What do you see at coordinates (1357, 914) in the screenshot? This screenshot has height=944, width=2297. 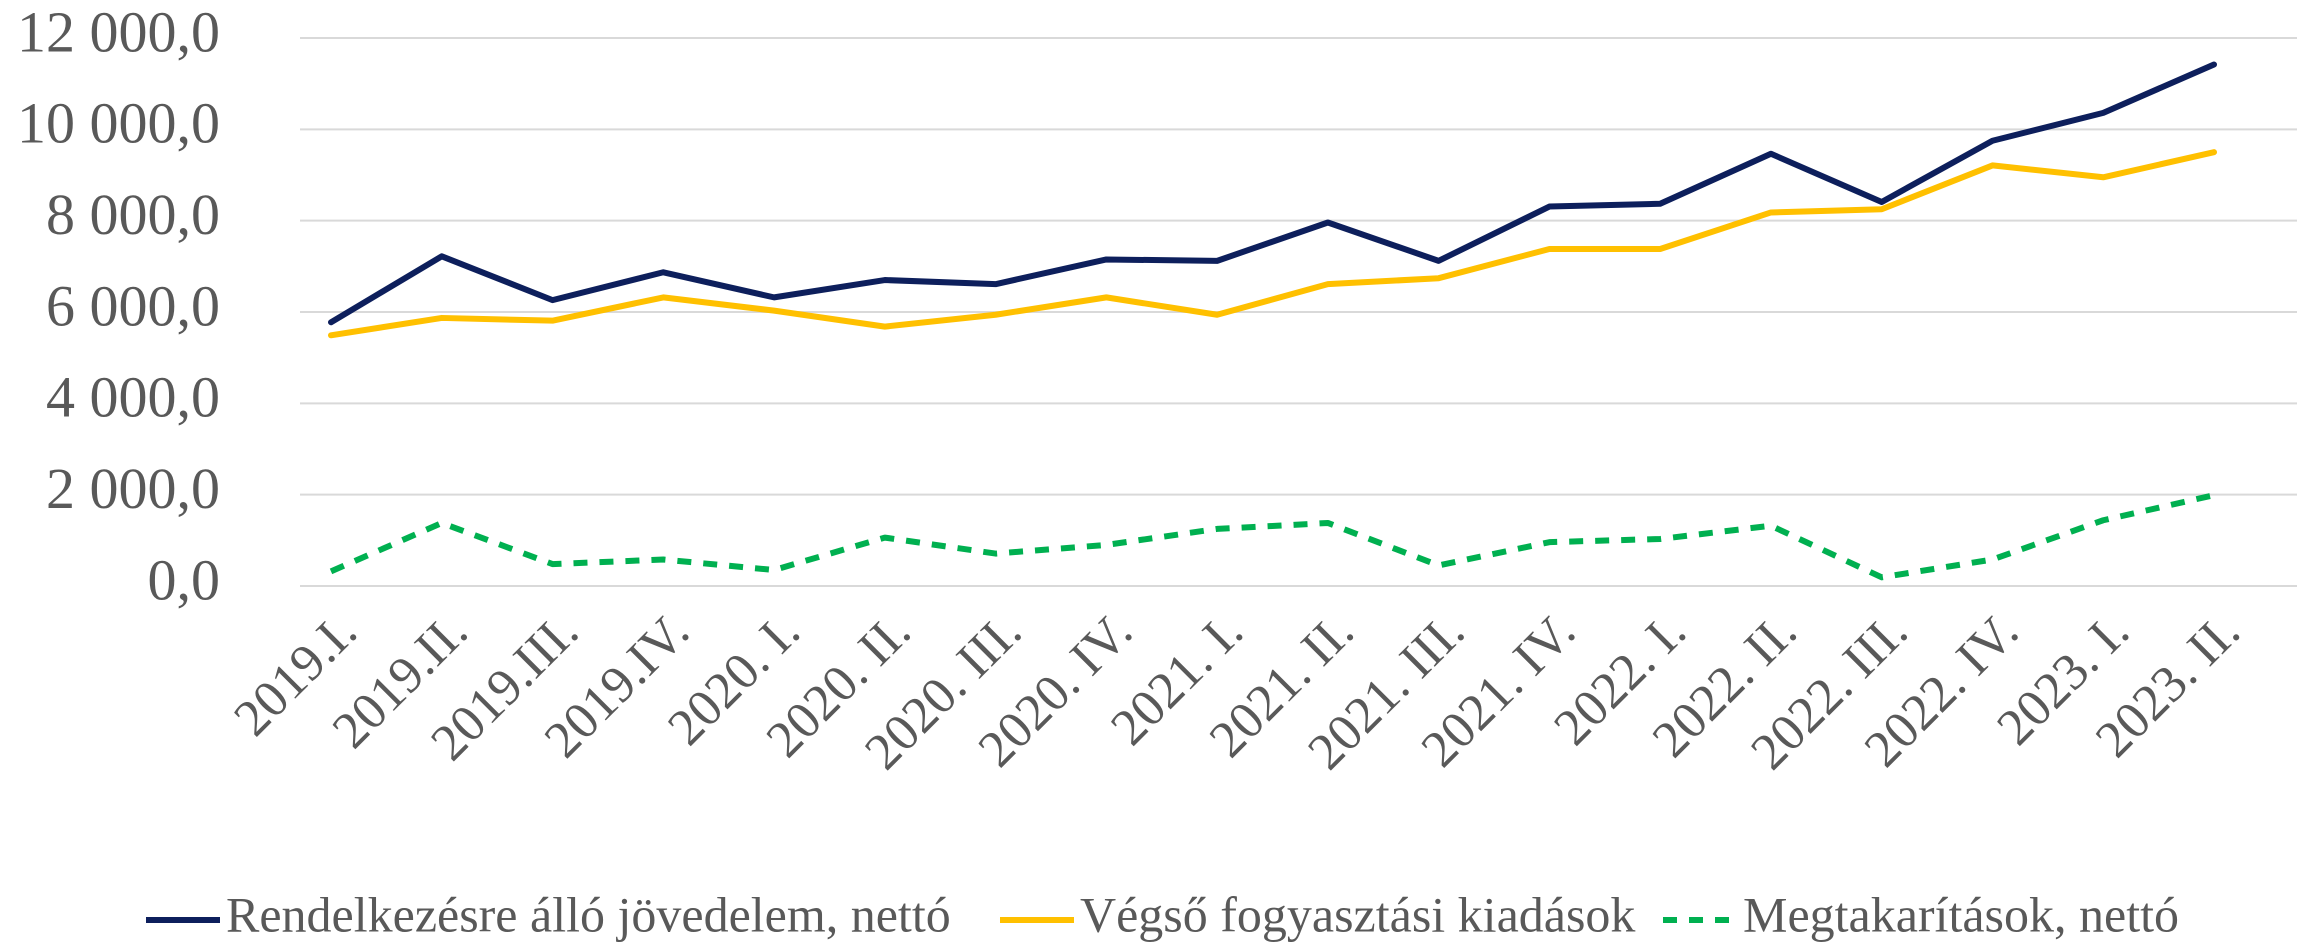 I see `legend-label: Végső fogyasztási kiadások` at bounding box center [1357, 914].